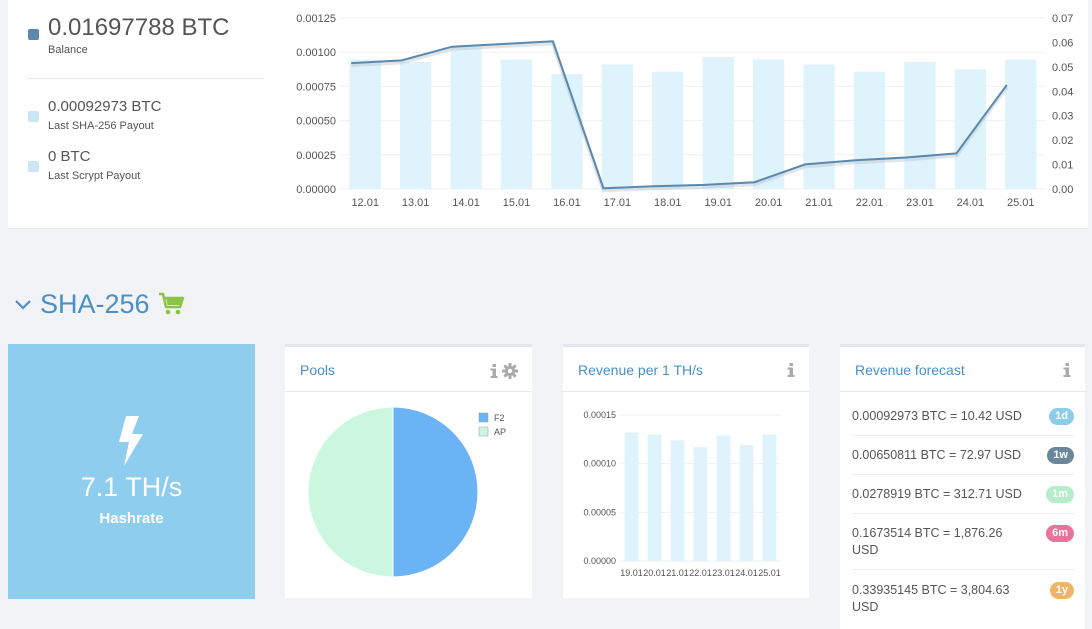 This screenshot has width=1092, height=629. What do you see at coordinates (1060, 533) in the screenshot?
I see `period-badge: 6m` at bounding box center [1060, 533].